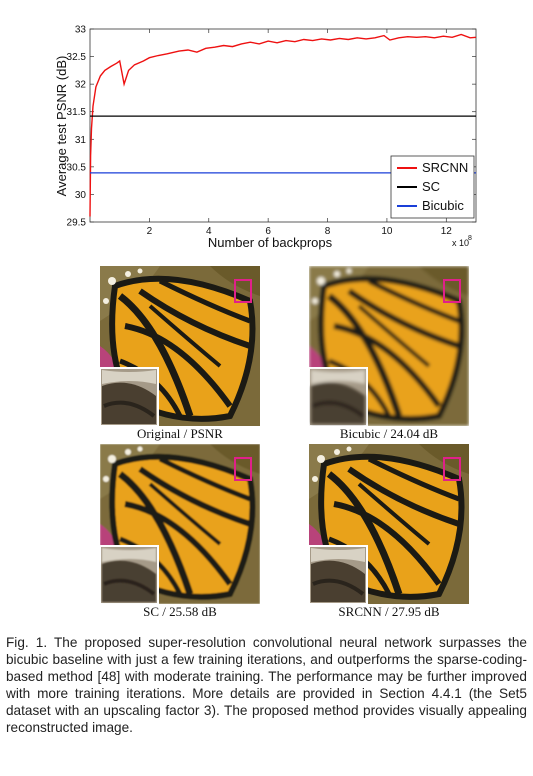 The height and width of the screenshot is (776, 533). I want to click on figure-sc, so click(180, 524).